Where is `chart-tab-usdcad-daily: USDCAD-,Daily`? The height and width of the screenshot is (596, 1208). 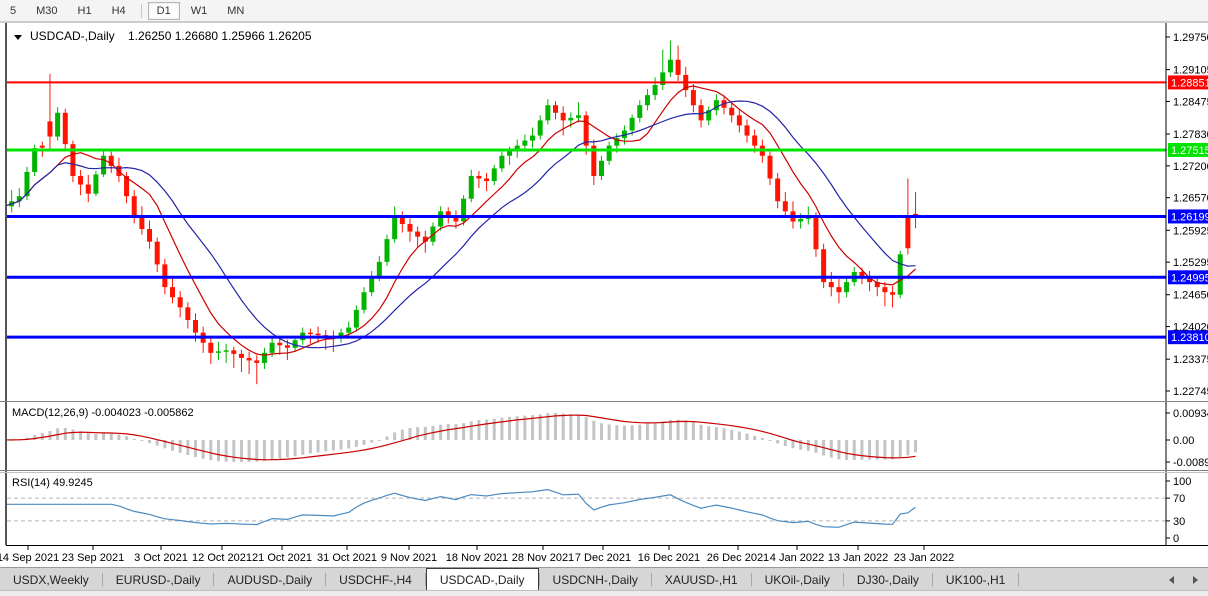 chart-tab-usdcad-daily: USDCAD-,Daily is located at coordinates (482, 579).